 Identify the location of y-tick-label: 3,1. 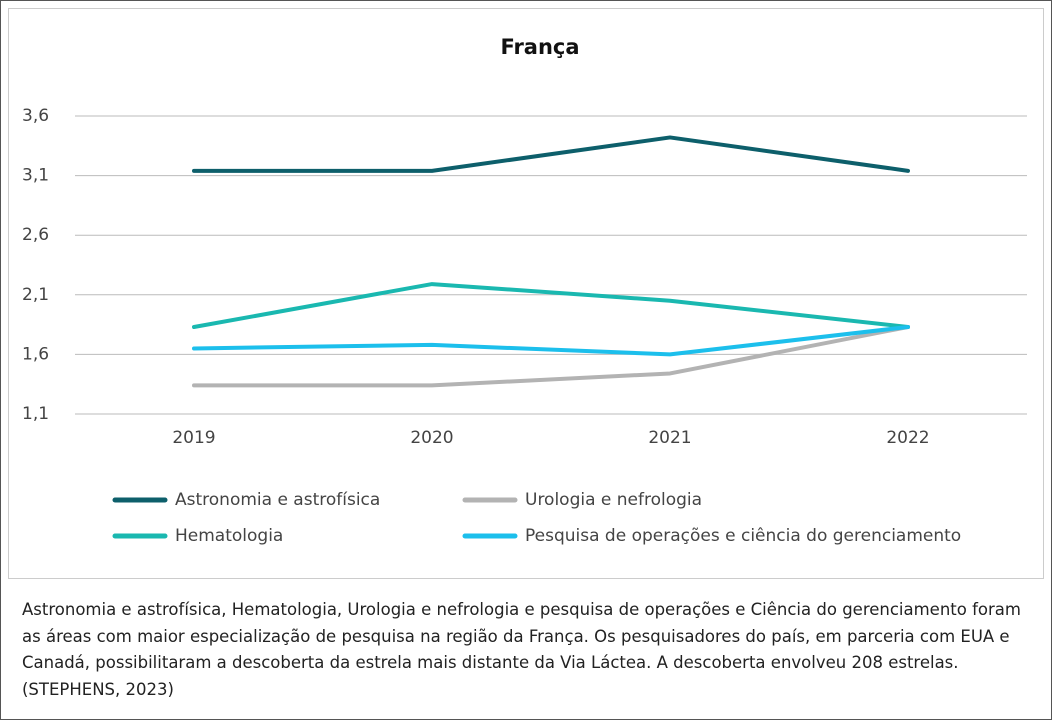
(35, 176).